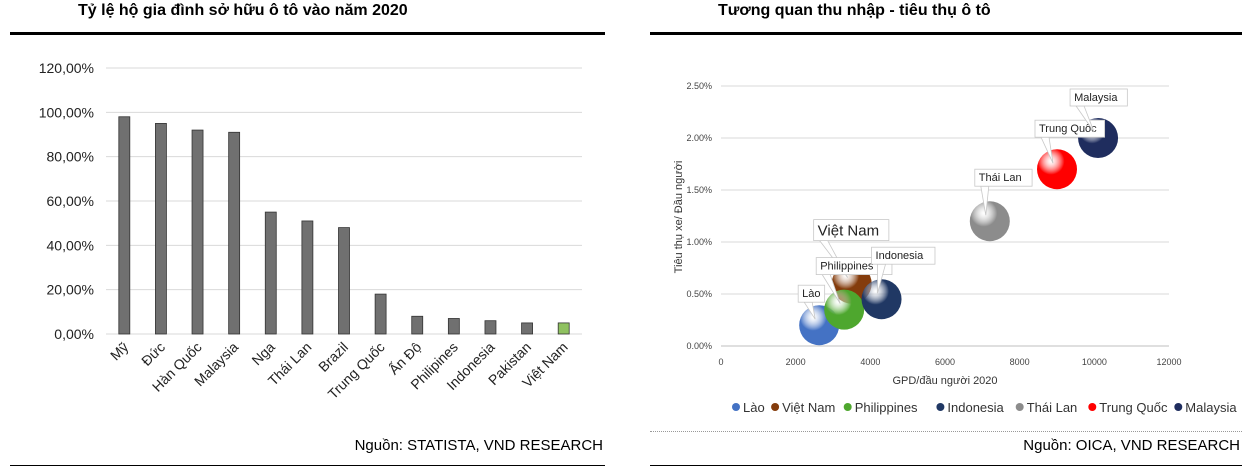 This screenshot has height=473, width=1259. Describe the element at coordinates (1057, 169) in the screenshot. I see `bubble-trung-quốc` at that location.